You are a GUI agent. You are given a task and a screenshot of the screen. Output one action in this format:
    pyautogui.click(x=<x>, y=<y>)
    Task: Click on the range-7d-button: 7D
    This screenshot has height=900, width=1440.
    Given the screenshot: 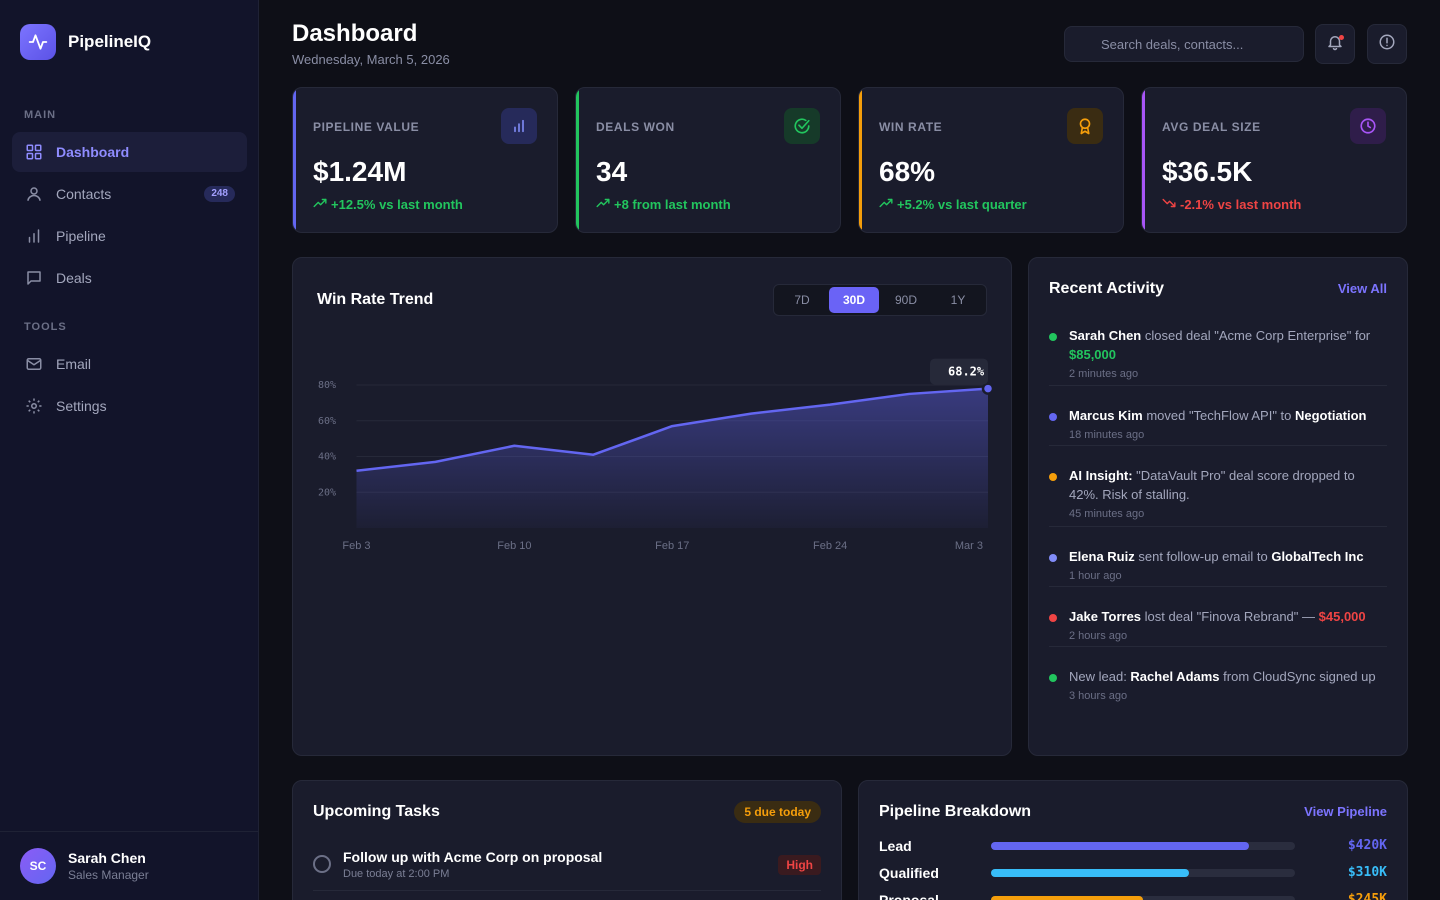 What is the action you would take?
    pyautogui.click(x=802, y=300)
    